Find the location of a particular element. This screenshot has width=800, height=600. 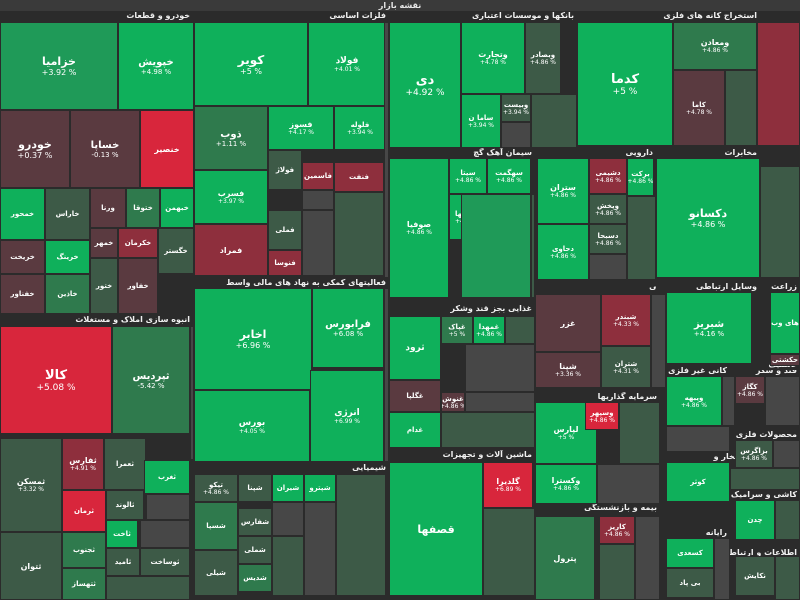

treemap-tile: ویبهه +4.86 % is located at coordinates (694, 401).